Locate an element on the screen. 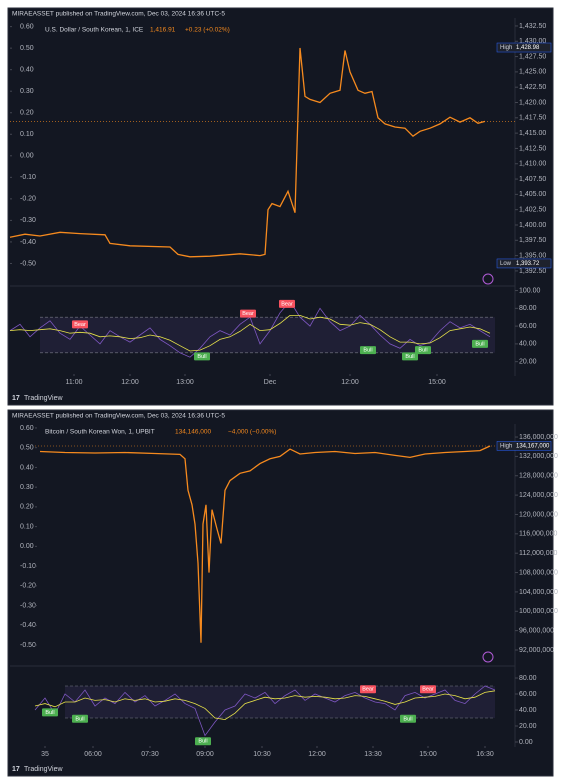  y2-tick-label: 1,422.50 is located at coordinates (532, 87).